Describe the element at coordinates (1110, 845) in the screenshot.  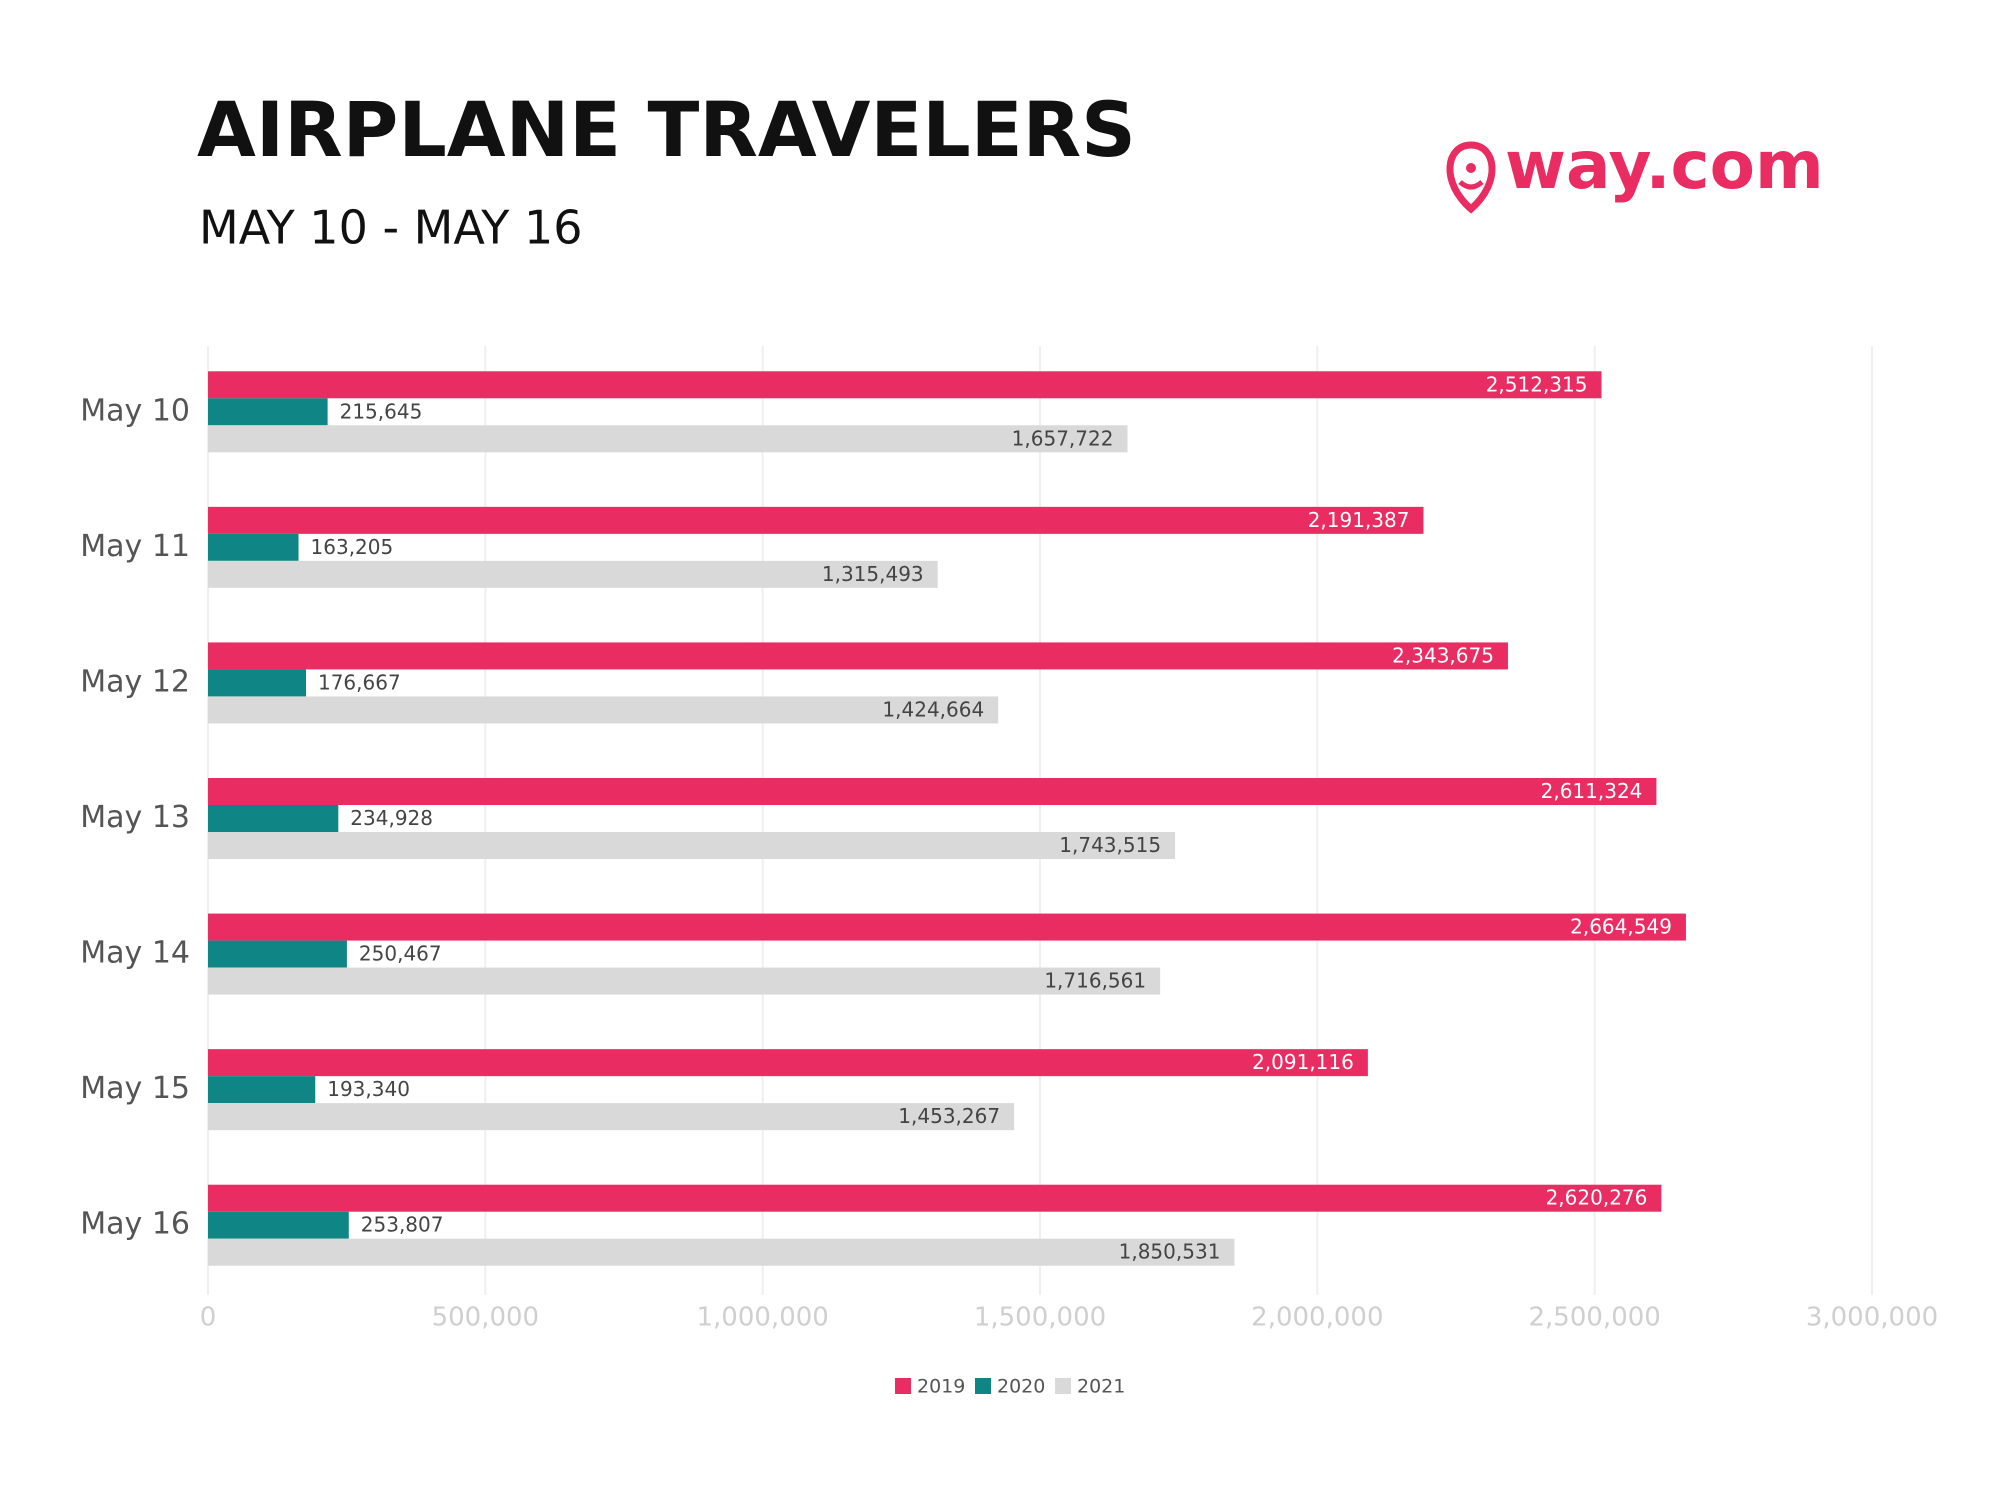
I see `value-label: 1,743,515` at that location.